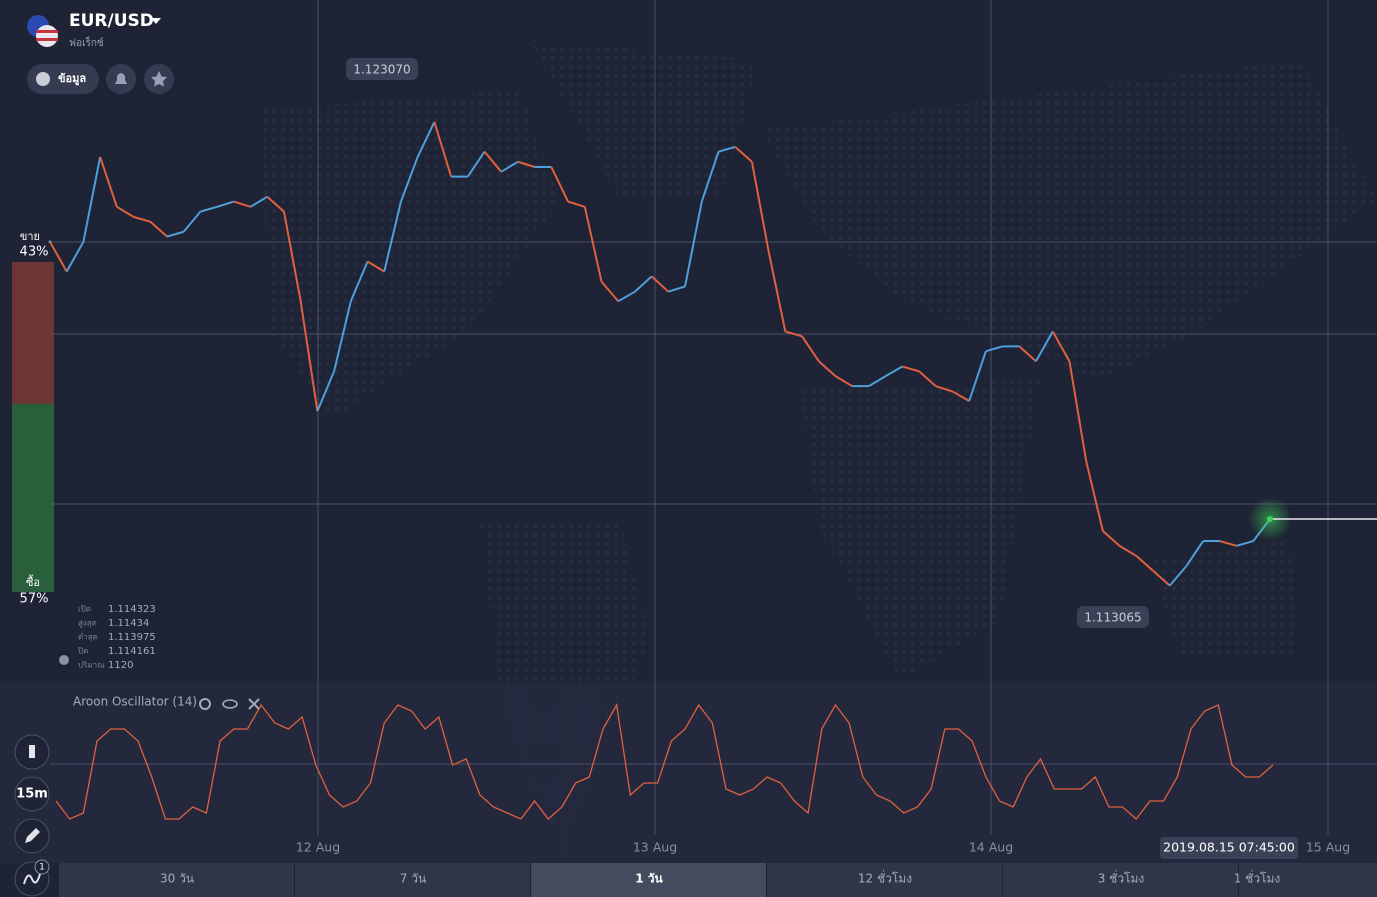  What do you see at coordinates (381, 70) in the screenshot?
I see `high-label: 1.123070` at bounding box center [381, 70].